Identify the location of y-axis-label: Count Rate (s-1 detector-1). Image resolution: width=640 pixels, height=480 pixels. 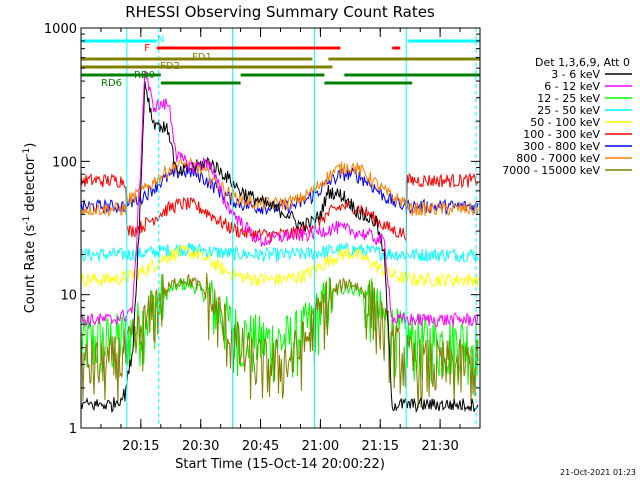
(30, 228).